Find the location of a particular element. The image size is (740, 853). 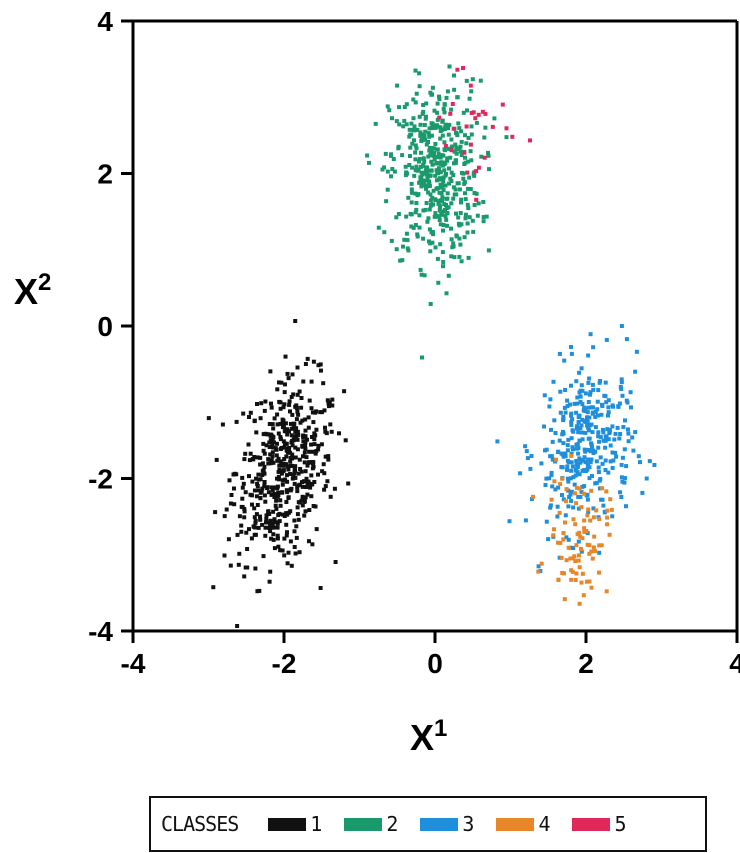

legend-swatch is located at coordinates (591, 824).